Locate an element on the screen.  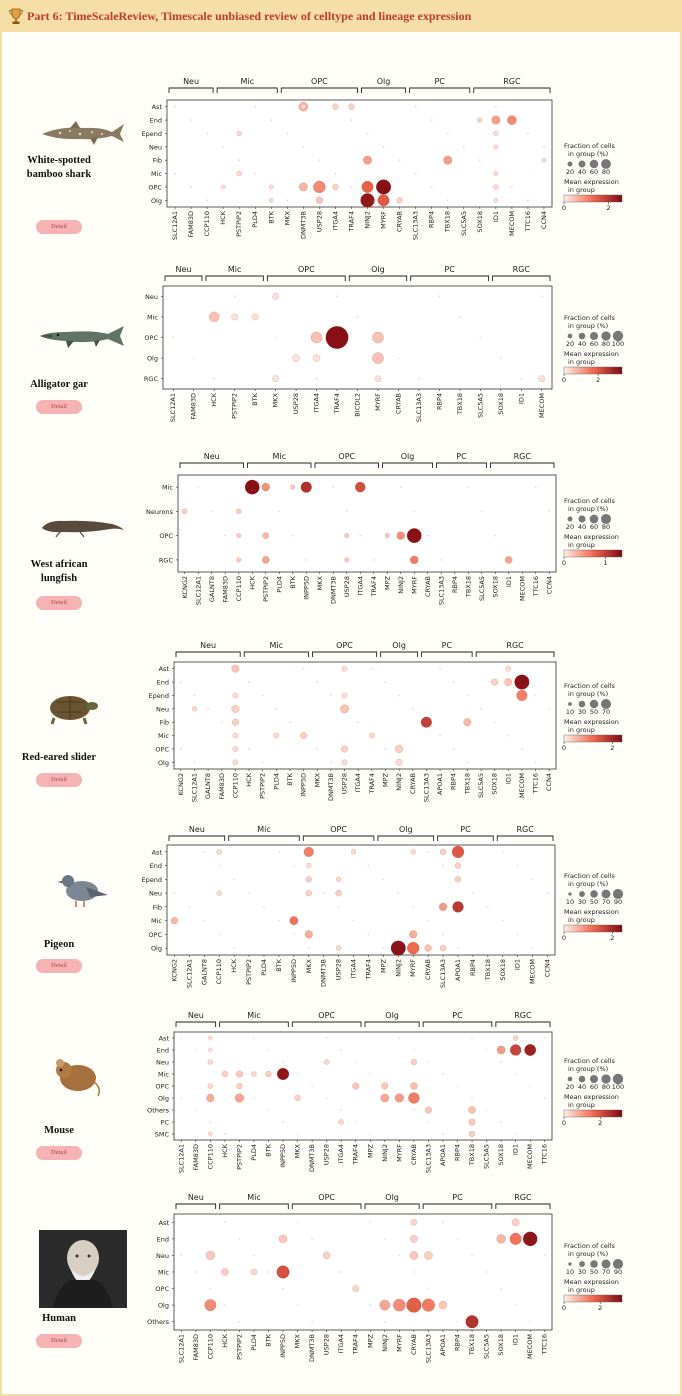
plot-frame is located at coordinates (363, 1086).